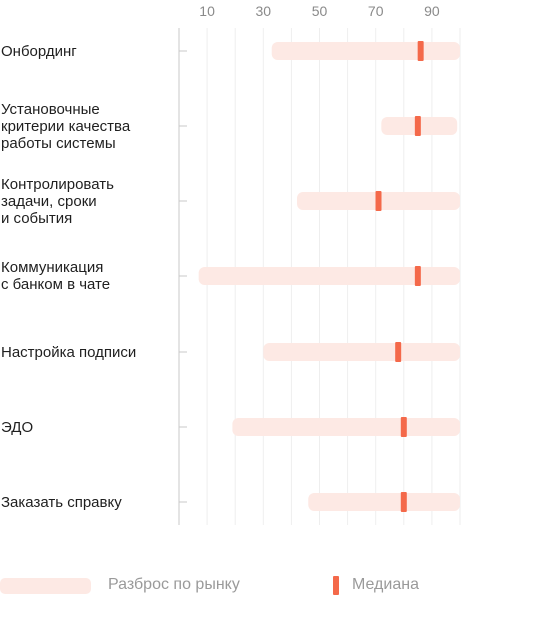 This screenshot has height=620, width=550. Describe the element at coordinates (432, 11) in the screenshot. I see `x-tick-label: 90` at that location.